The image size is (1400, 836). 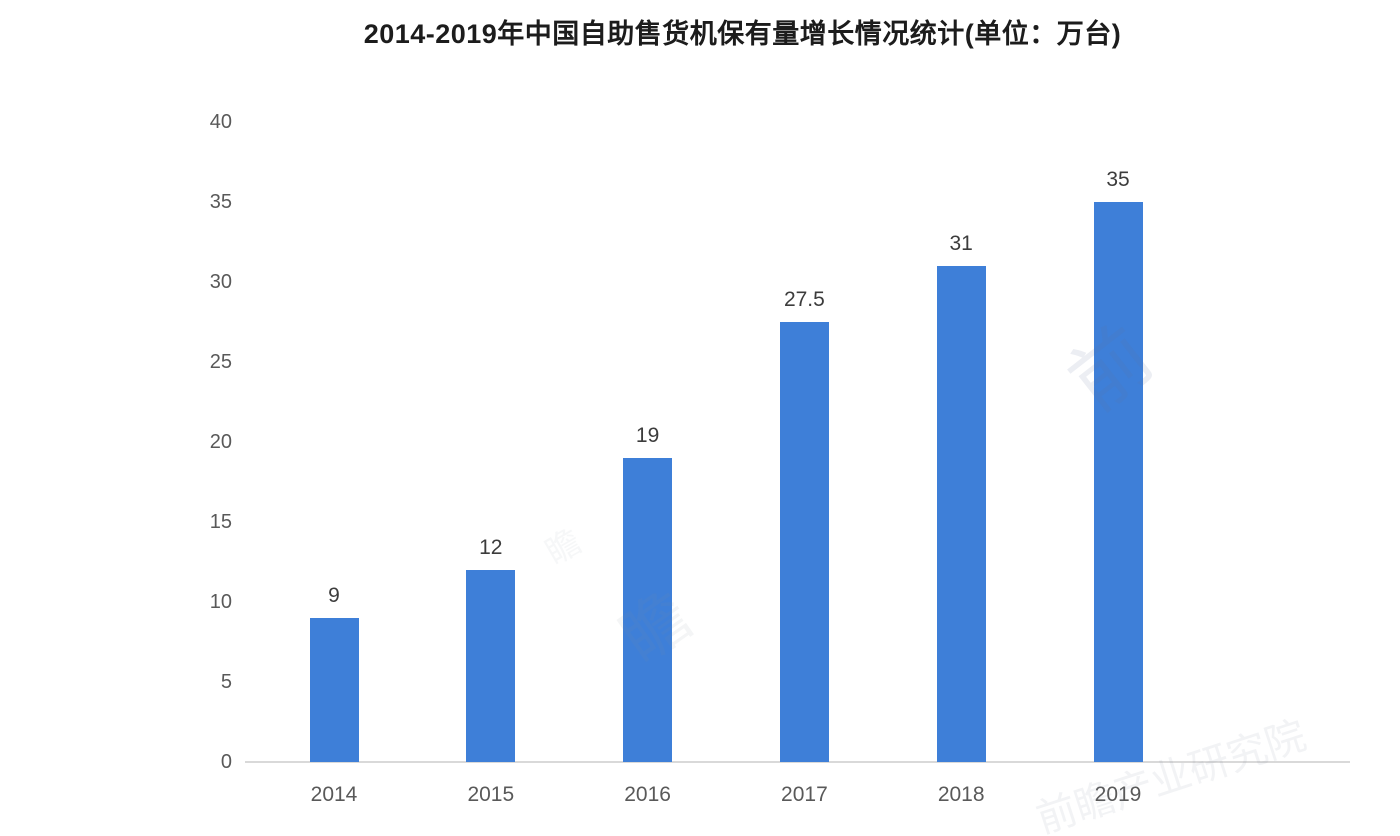 What do you see at coordinates (563, 547) in the screenshot?
I see `watermark-text: 瞻` at bounding box center [563, 547].